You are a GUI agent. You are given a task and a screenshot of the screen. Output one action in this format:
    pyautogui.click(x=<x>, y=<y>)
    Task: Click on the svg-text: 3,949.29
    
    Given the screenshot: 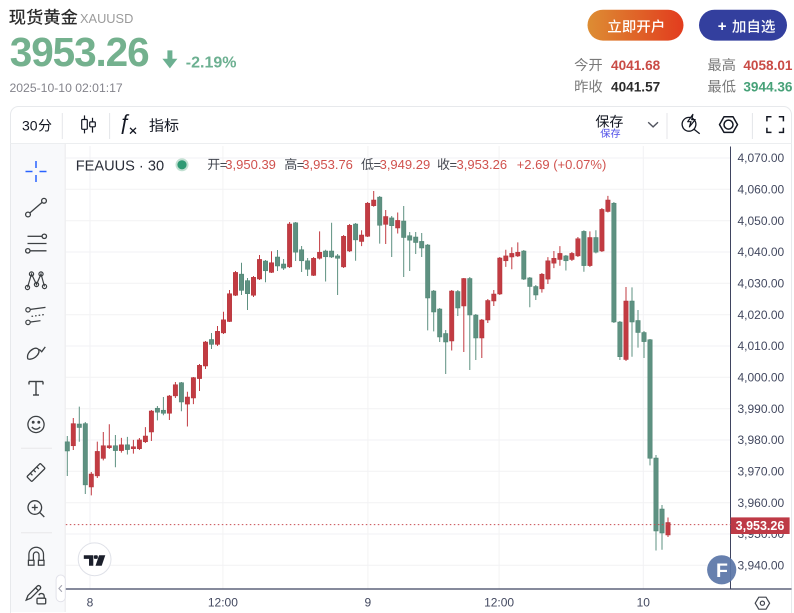 What is the action you would take?
    pyautogui.click(x=405, y=164)
    